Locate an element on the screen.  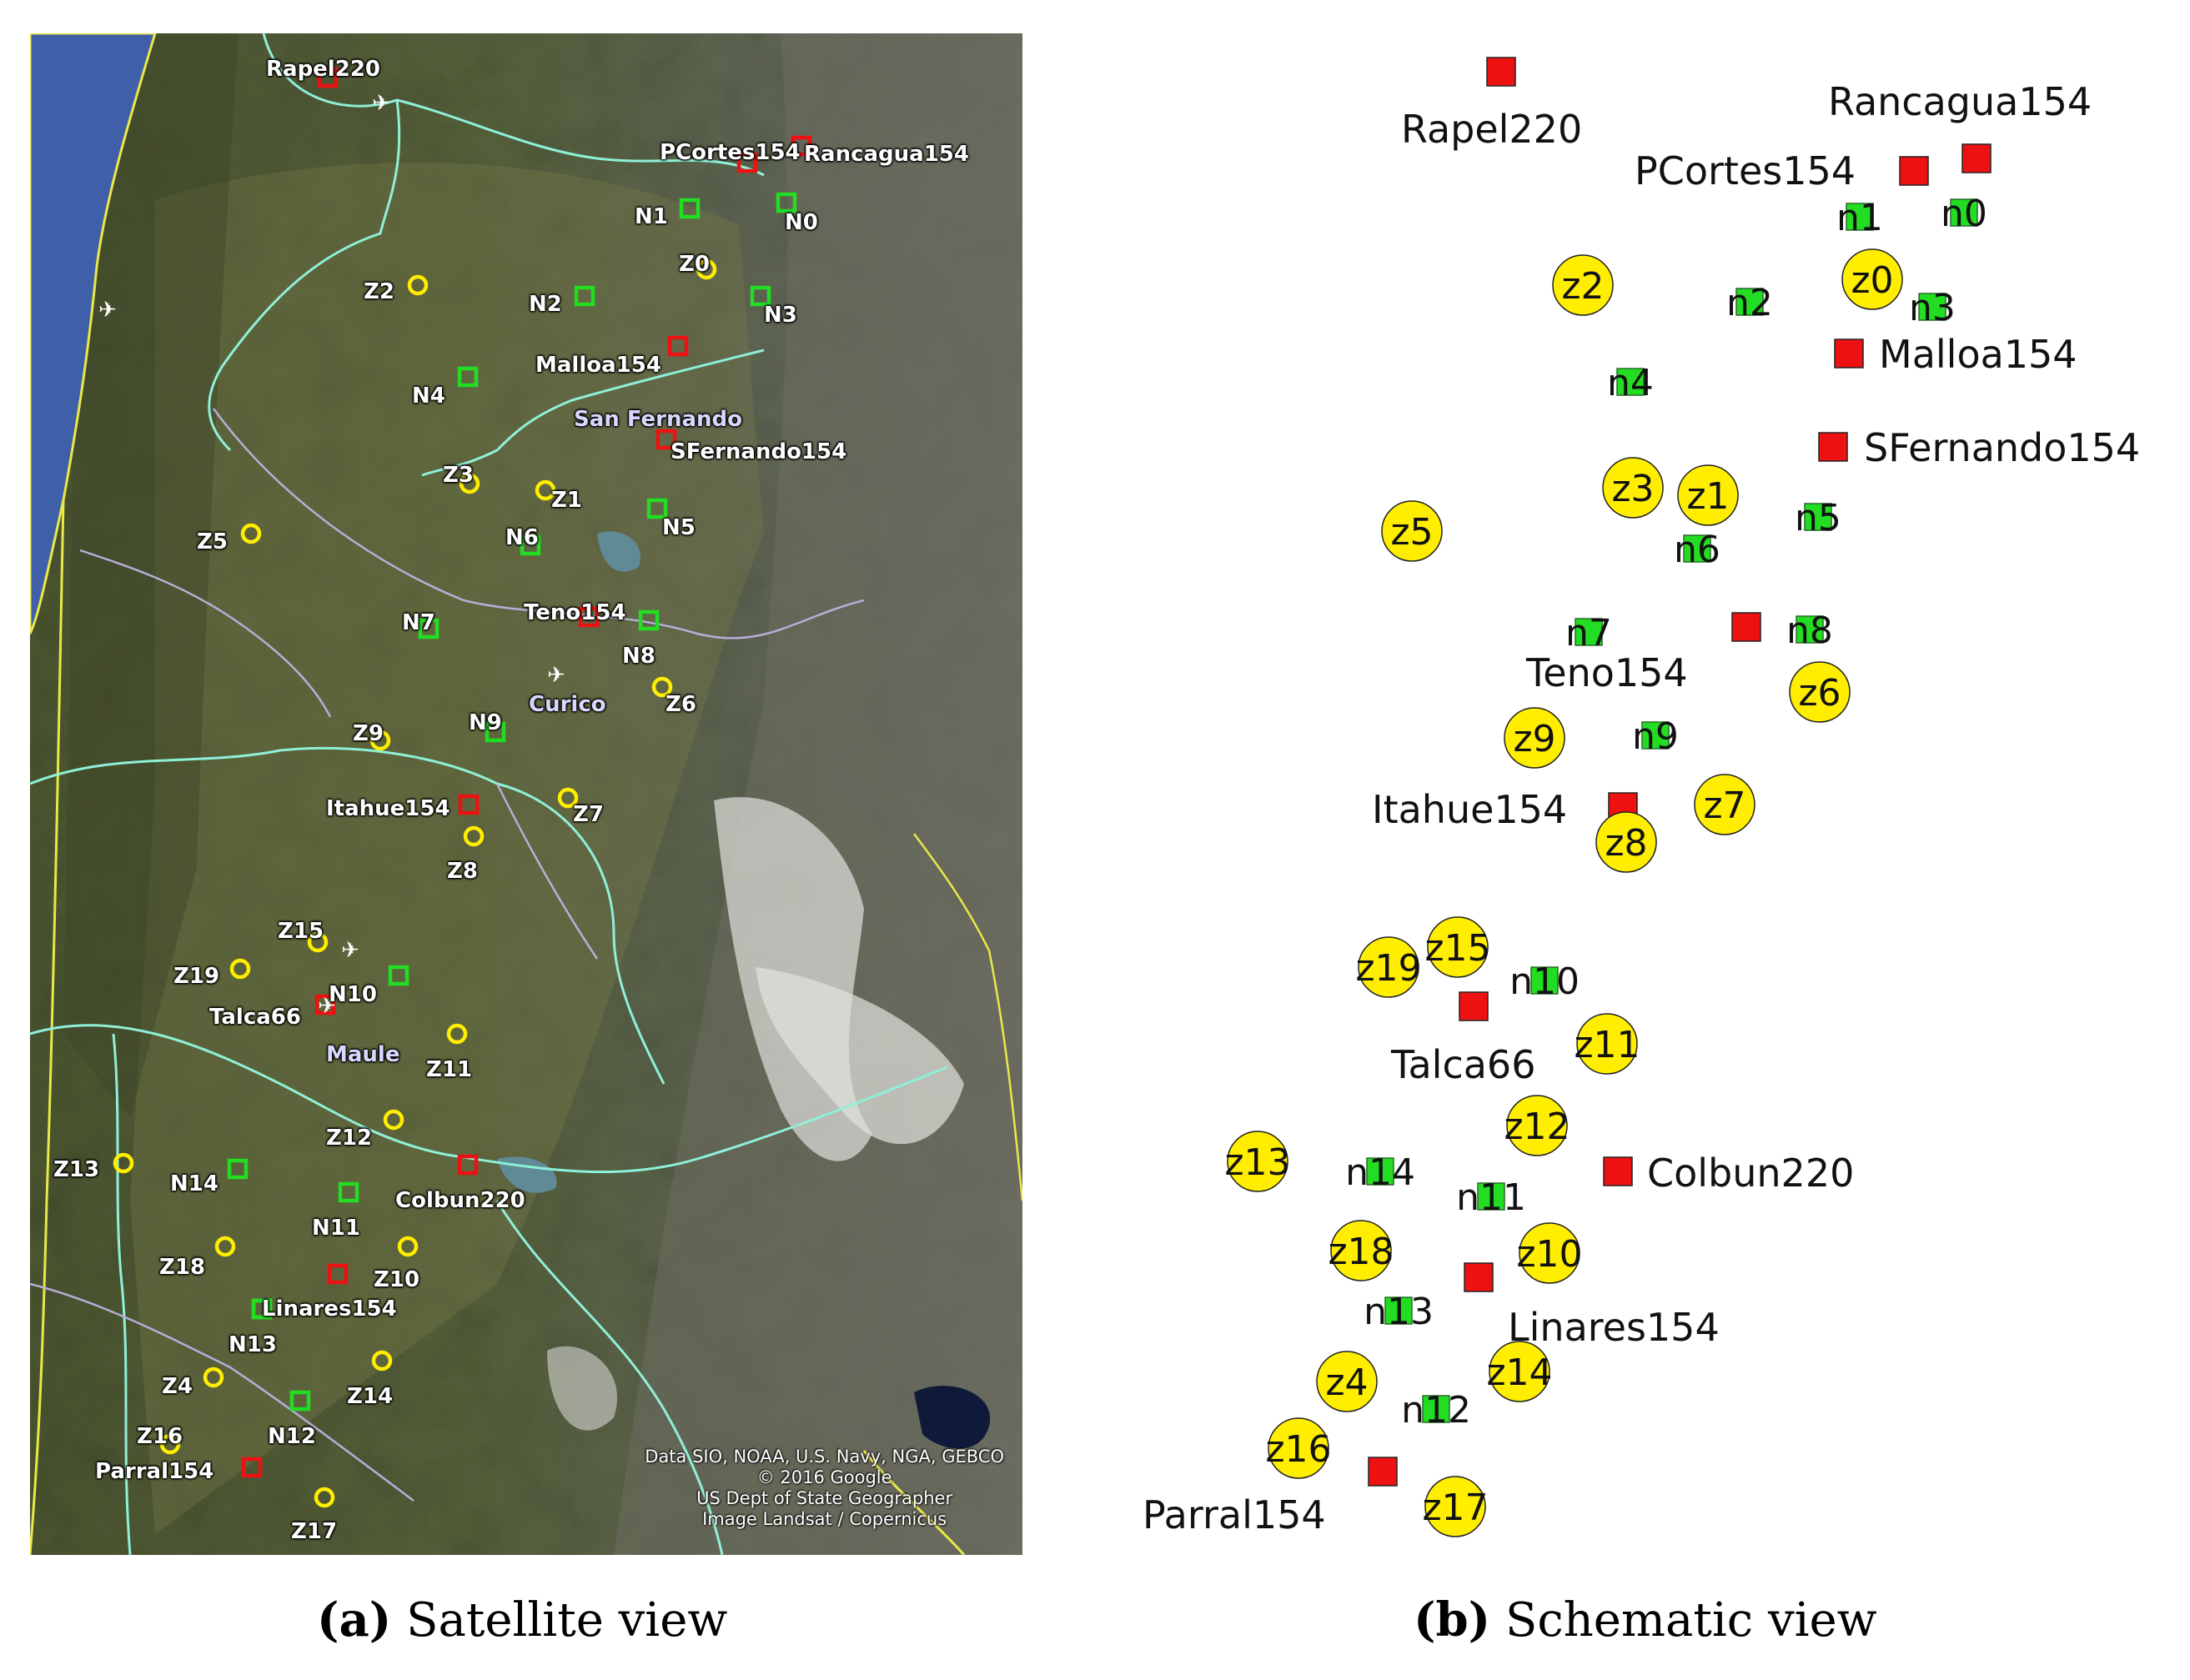
zone-label: z6 is located at coordinates (1819, 693).